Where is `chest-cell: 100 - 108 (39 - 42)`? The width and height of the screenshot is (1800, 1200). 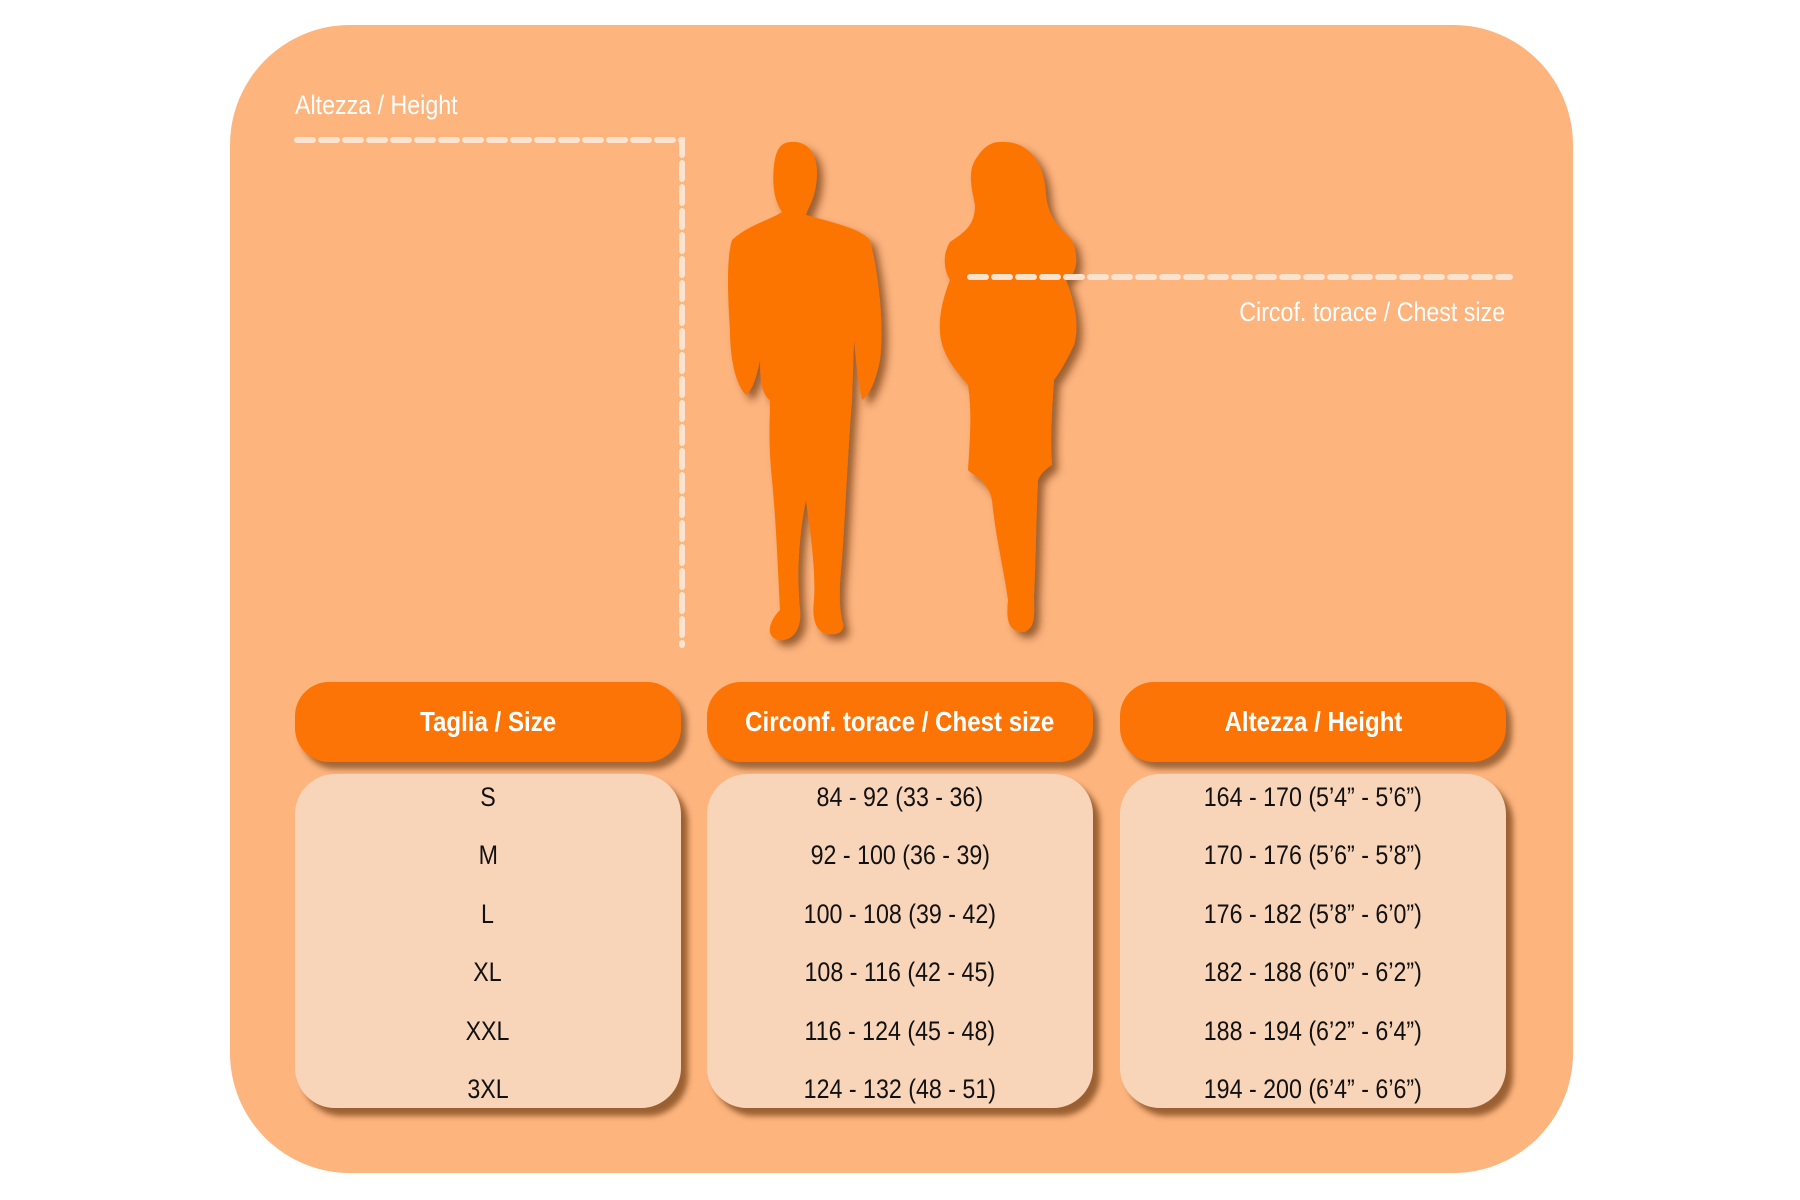 chest-cell: 100 - 108 (39 - 42) is located at coordinates (900, 914).